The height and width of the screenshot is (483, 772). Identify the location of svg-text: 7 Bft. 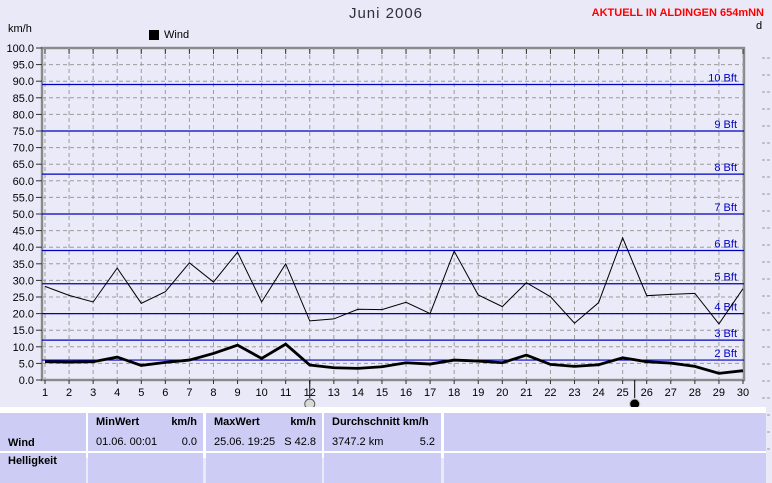
(725, 208).